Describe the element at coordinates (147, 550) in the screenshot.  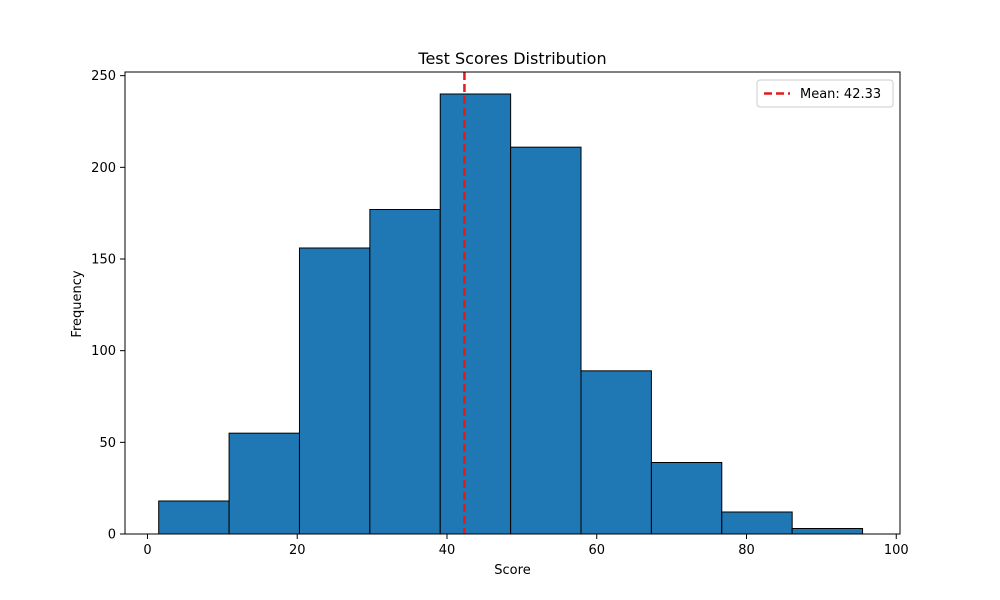
I see `x-tick-label: 0` at that location.